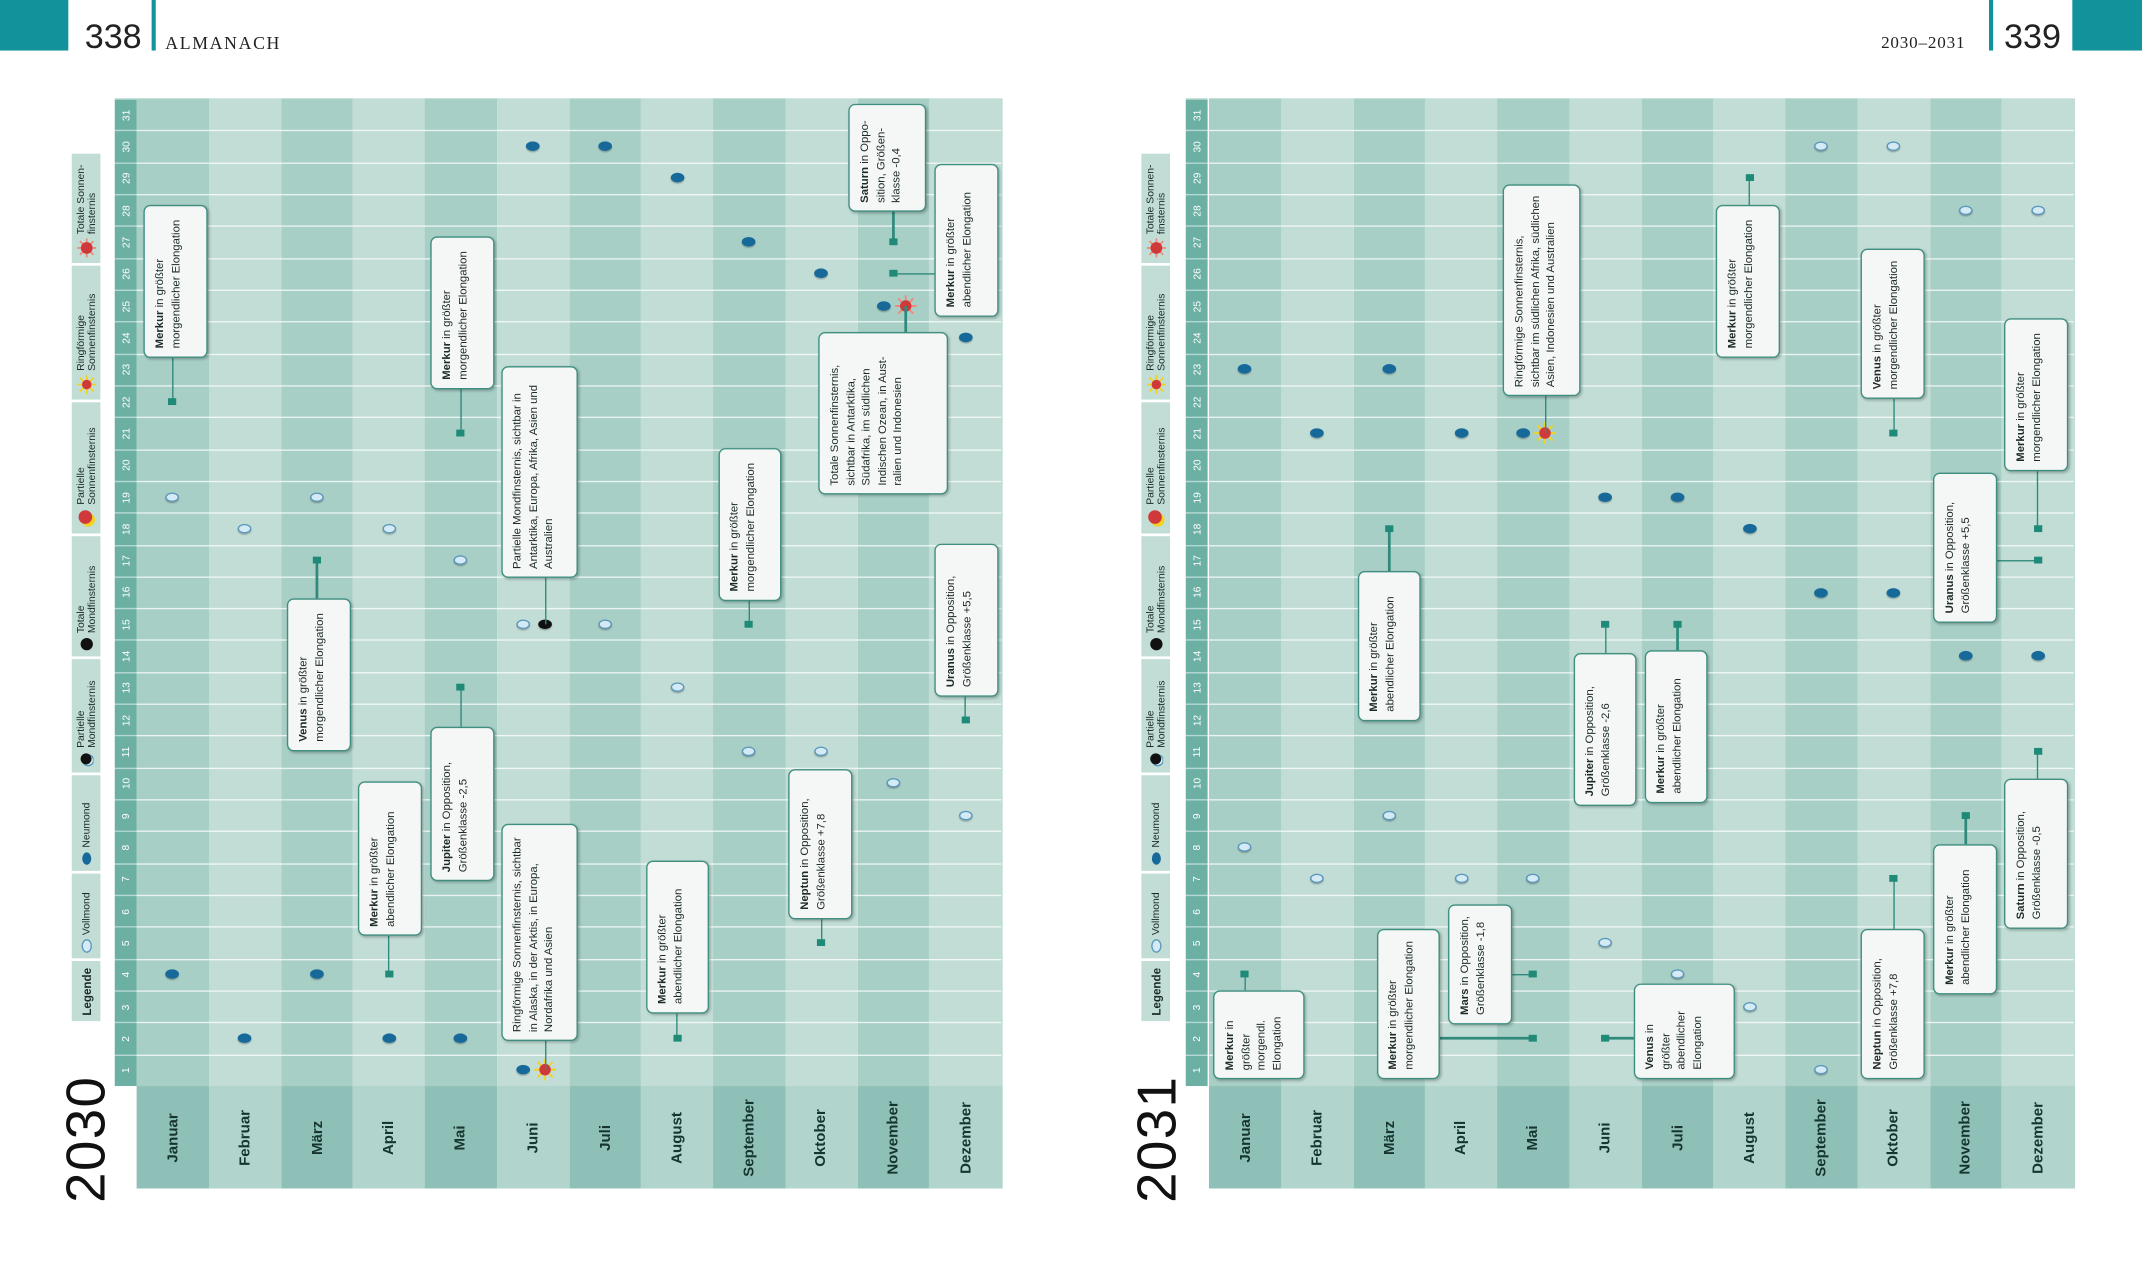 This screenshot has width=2142, height=1280. What do you see at coordinates (1875, 372) in the screenshot?
I see `callout-planet: Venus` at bounding box center [1875, 372].